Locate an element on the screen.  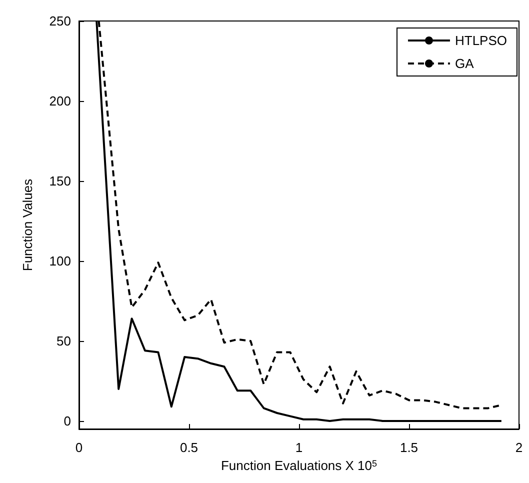
legend-label: GA is located at coordinates (464, 63).